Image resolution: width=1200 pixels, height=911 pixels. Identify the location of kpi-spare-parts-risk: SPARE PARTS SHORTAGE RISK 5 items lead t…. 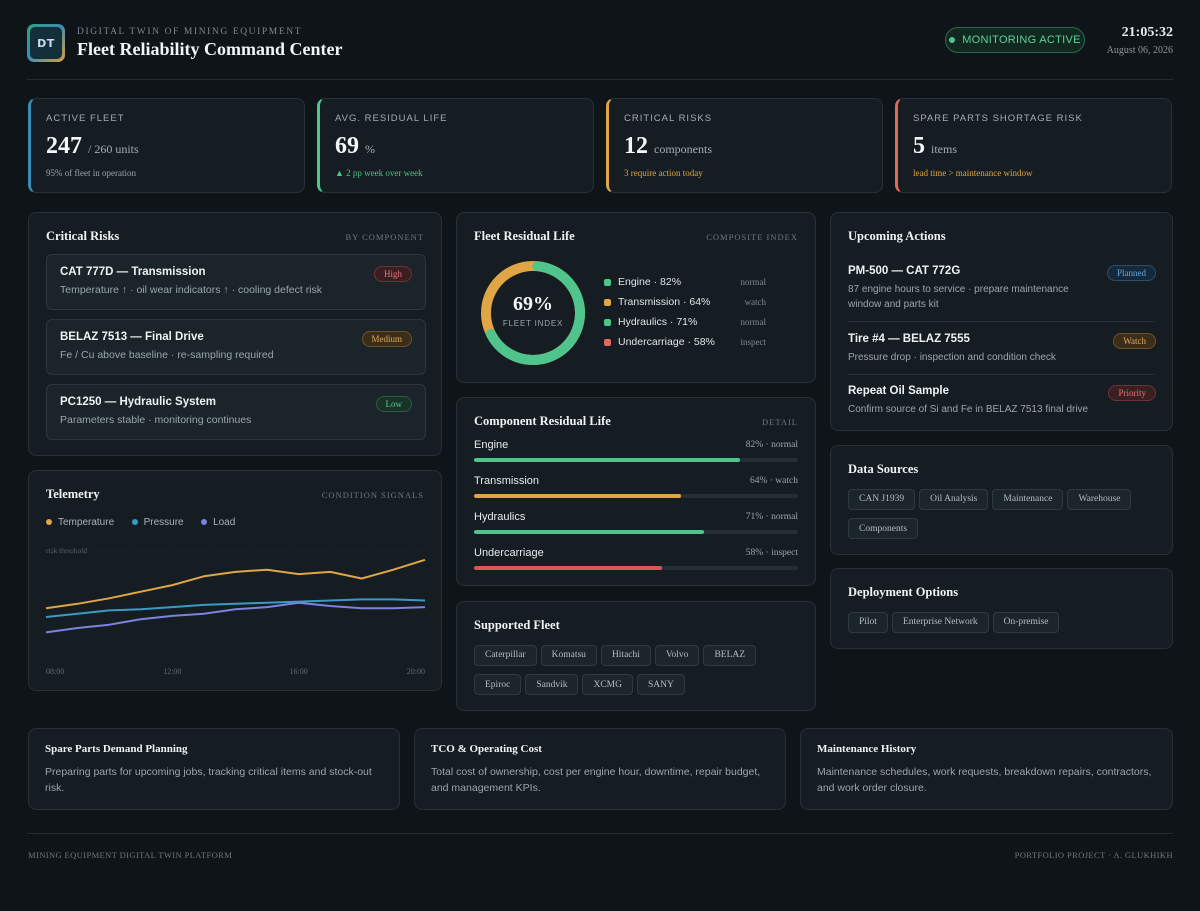
(1033, 145).